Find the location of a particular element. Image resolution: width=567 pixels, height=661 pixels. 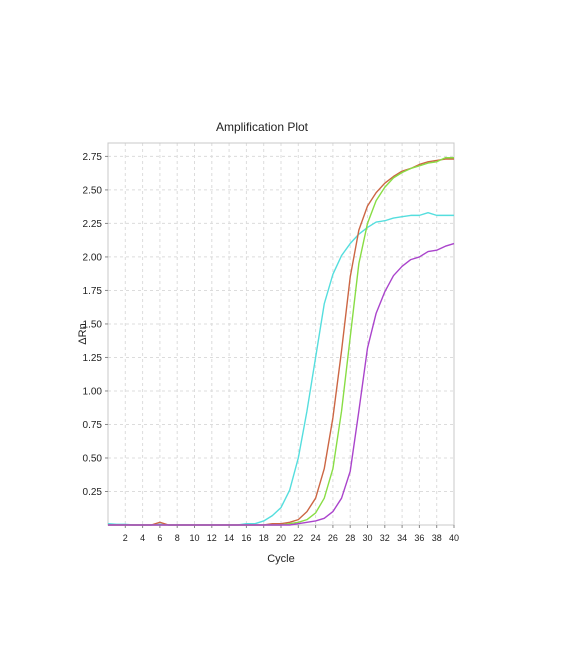

x-tick-label: 14 is located at coordinates (229, 538).